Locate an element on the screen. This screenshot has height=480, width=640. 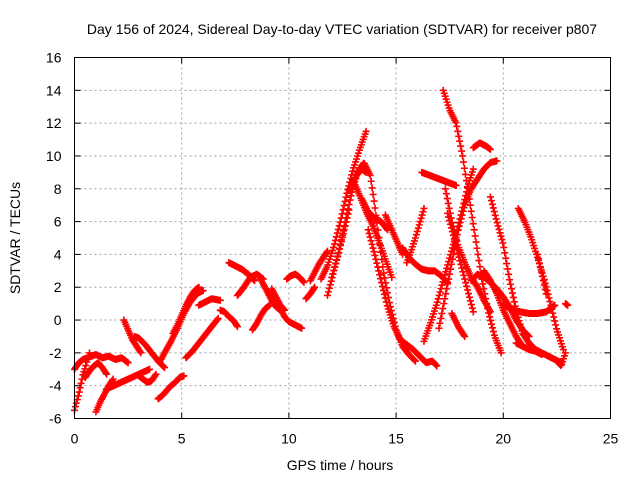
y-tick-label: 10 is located at coordinates (54, 156).